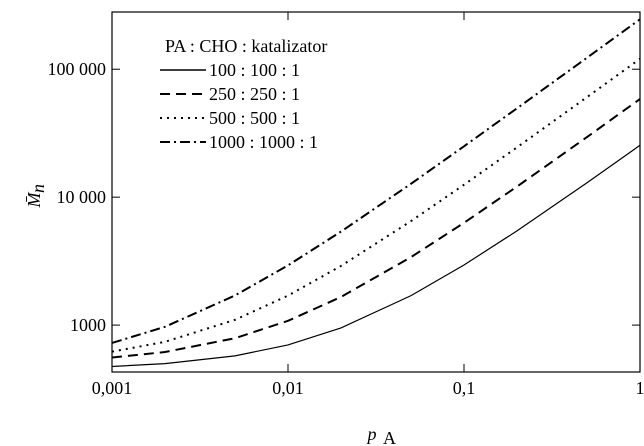 Image resolution: width=644 pixels, height=446 pixels. What do you see at coordinates (254, 70) in the screenshot?
I see `legend-label: 100 : 100 : 1` at bounding box center [254, 70].